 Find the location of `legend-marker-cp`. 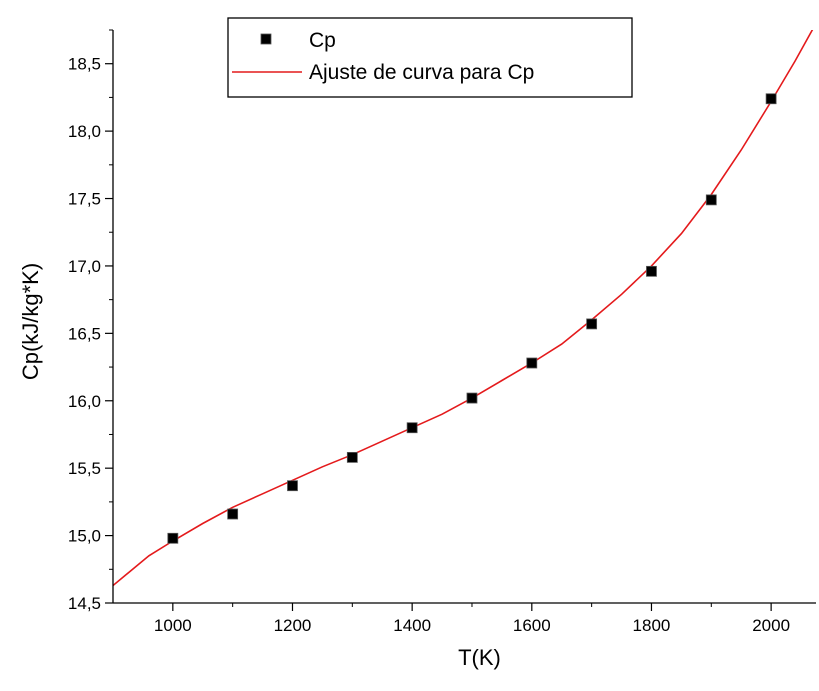

legend-marker-cp is located at coordinates (266, 39).